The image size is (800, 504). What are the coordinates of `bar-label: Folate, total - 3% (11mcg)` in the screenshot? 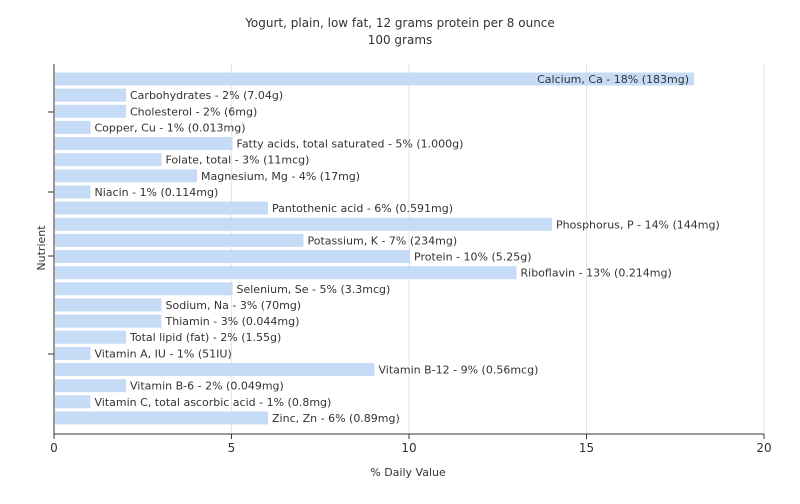 It's located at (238, 160).